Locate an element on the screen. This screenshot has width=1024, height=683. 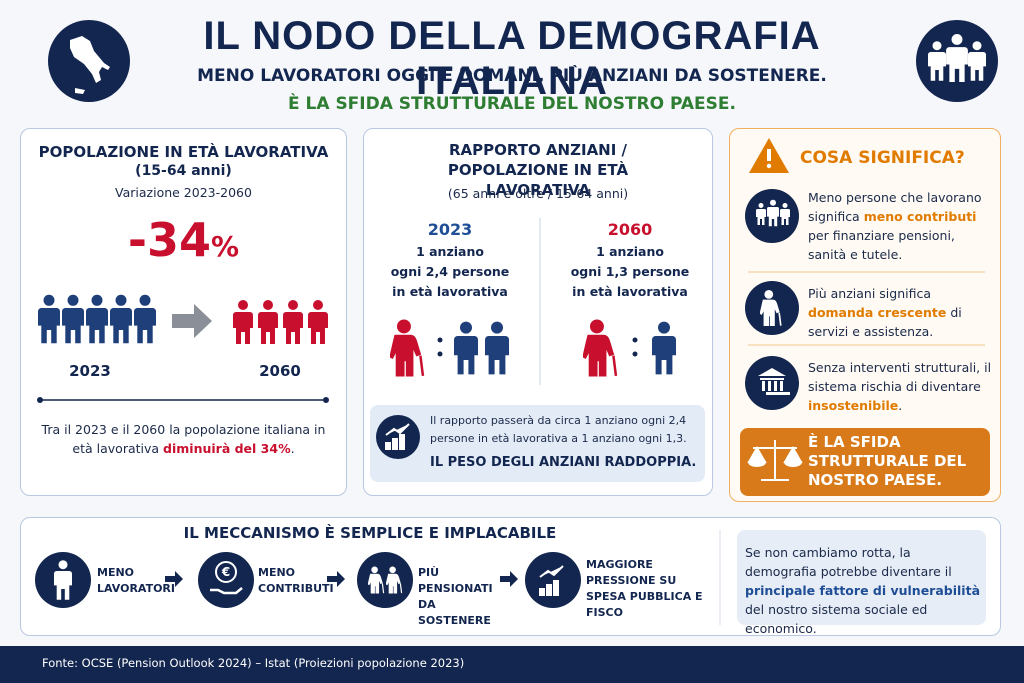
change-value: -34 is located at coordinates (169, 240).